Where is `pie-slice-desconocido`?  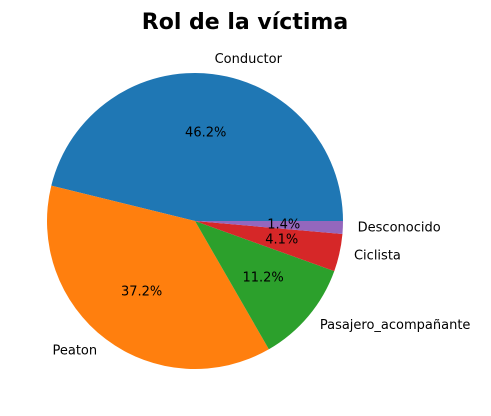 pie-slice-desconocido is located at coordinates (269, 227).